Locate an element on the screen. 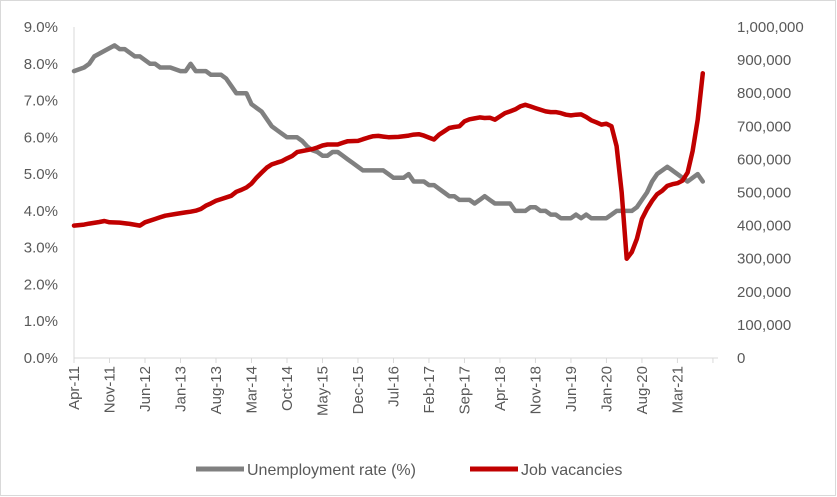 The image size is (837, 497). legend: Unemployment rate (%) Job vacancies is located at coordinates (409, 470).